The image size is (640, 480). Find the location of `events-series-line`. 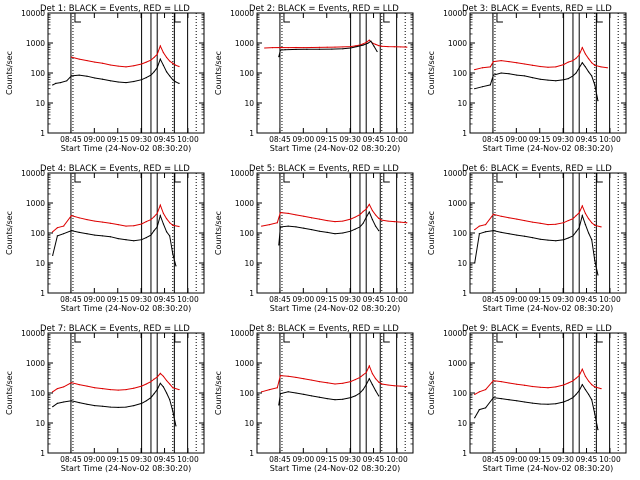

events-series-line is located at coordinates (116, 71).